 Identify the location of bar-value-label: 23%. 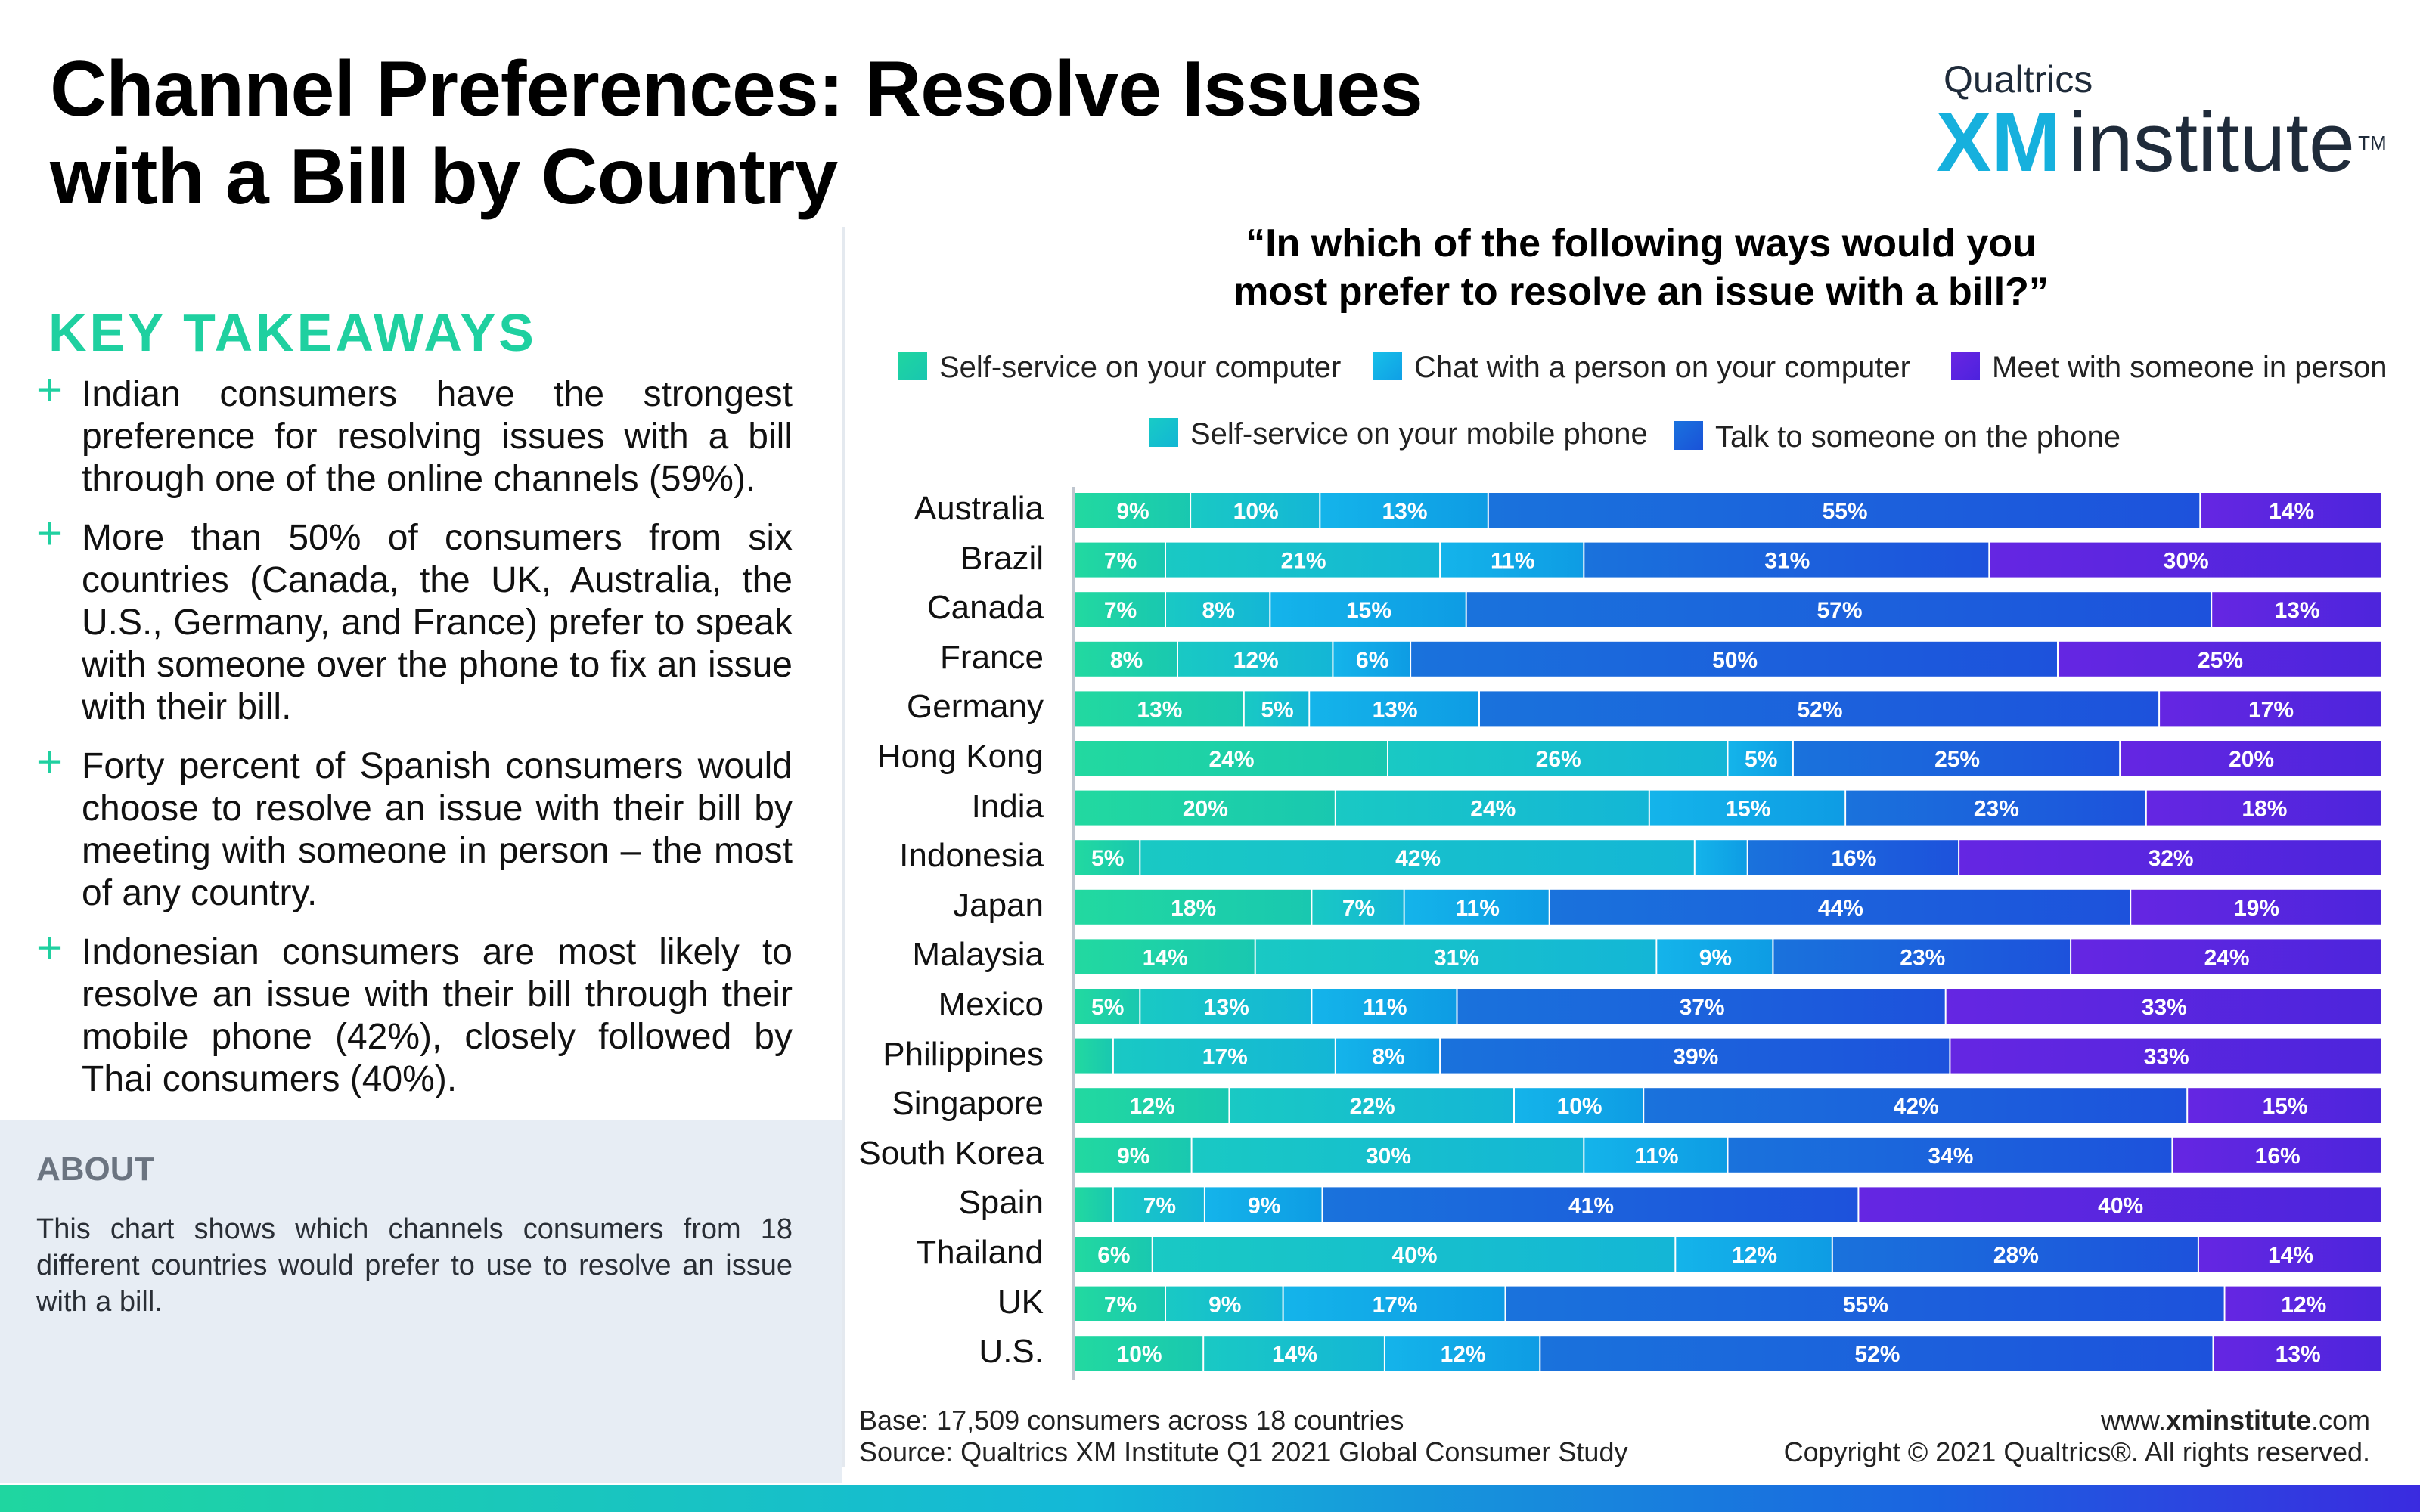
(1996, 809).